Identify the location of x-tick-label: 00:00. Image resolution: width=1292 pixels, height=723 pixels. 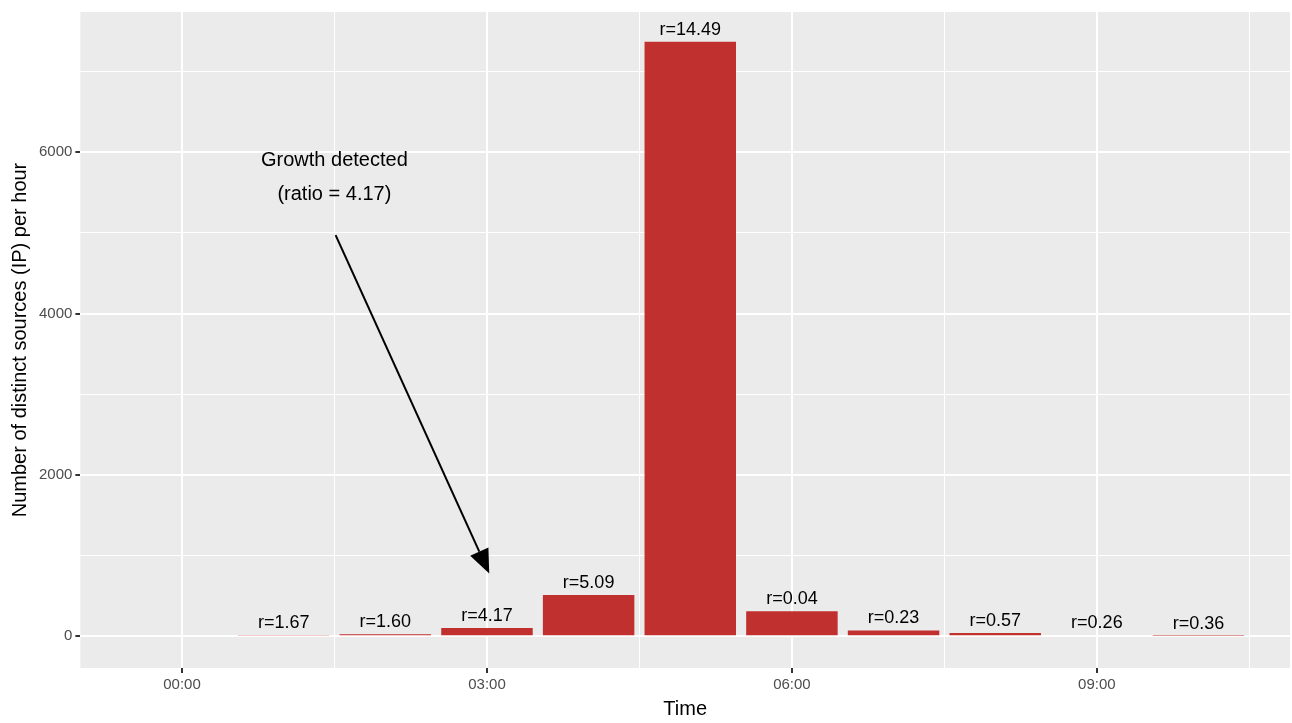
(182, 684).